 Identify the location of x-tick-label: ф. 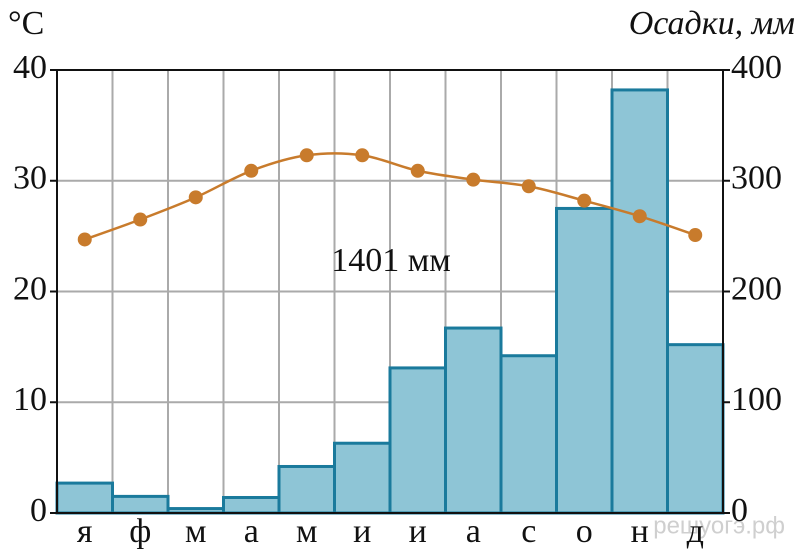
(140, 531).